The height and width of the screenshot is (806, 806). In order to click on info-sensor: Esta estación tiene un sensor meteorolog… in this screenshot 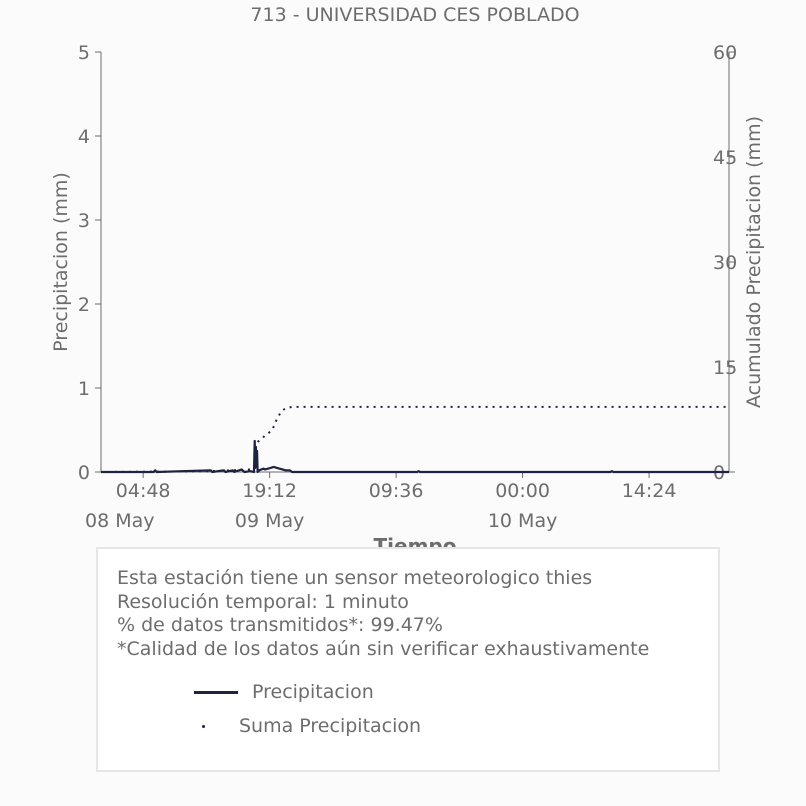, I will do `click(355, 578)`.